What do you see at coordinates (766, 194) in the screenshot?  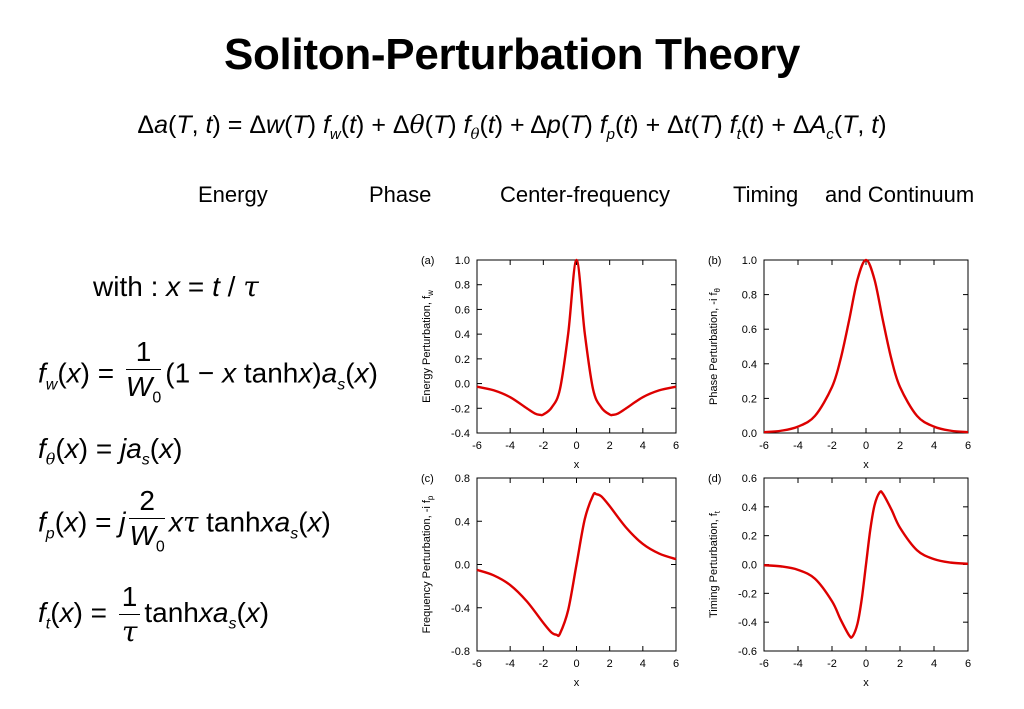 I see `category-timing: Timing` at bounding box center [766, 194].